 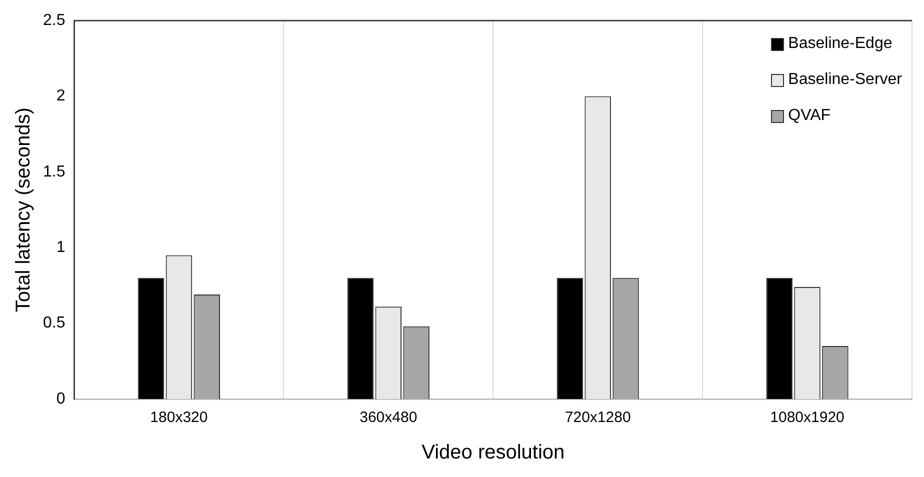 What do you see at coordinates (845, 80) in the screenshot?
I see `legend-label: Baseline-Server` at bounding box center [845, 80].